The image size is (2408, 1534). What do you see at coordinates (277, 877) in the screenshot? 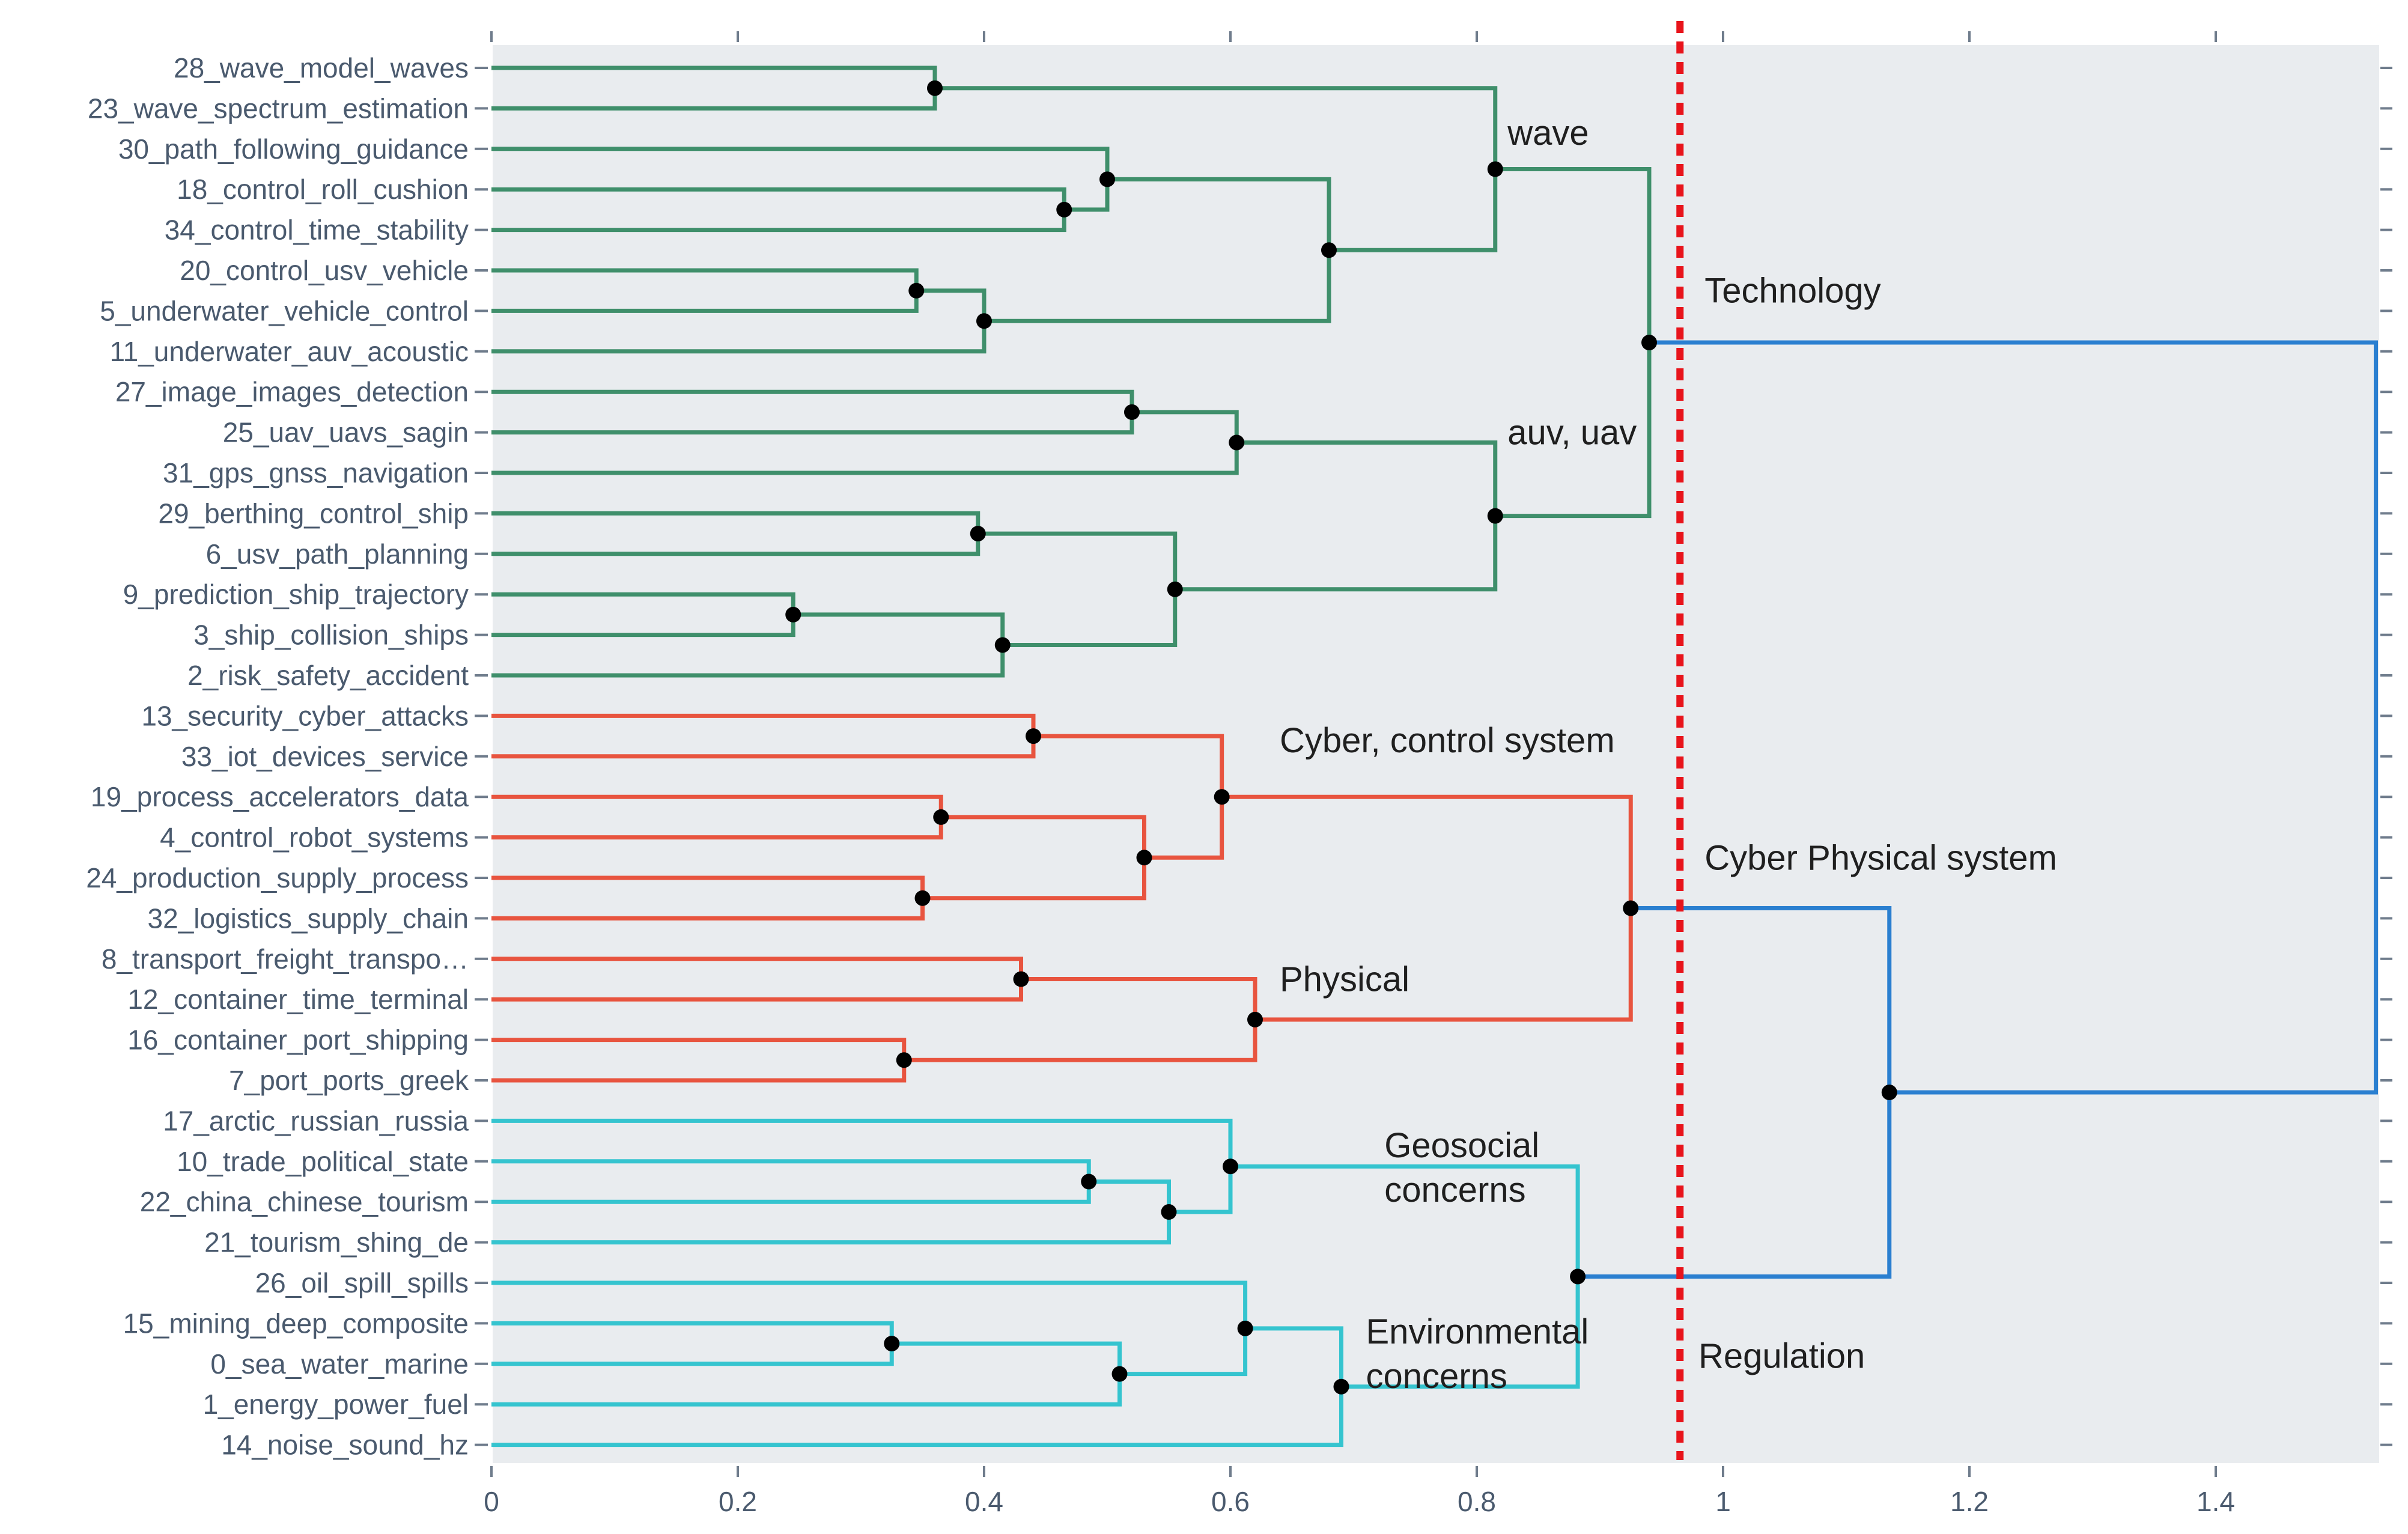
I see `leaf-label: 24_production_supply_process` at bounding box center [277, 877].